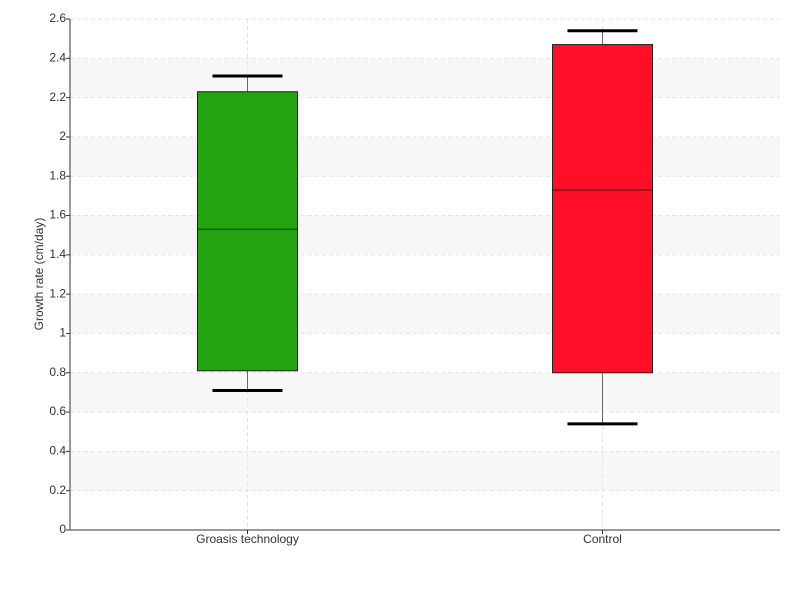 The image size is (800, 600). I want to click on y-tick-label: 1.2, so click(57, 293).